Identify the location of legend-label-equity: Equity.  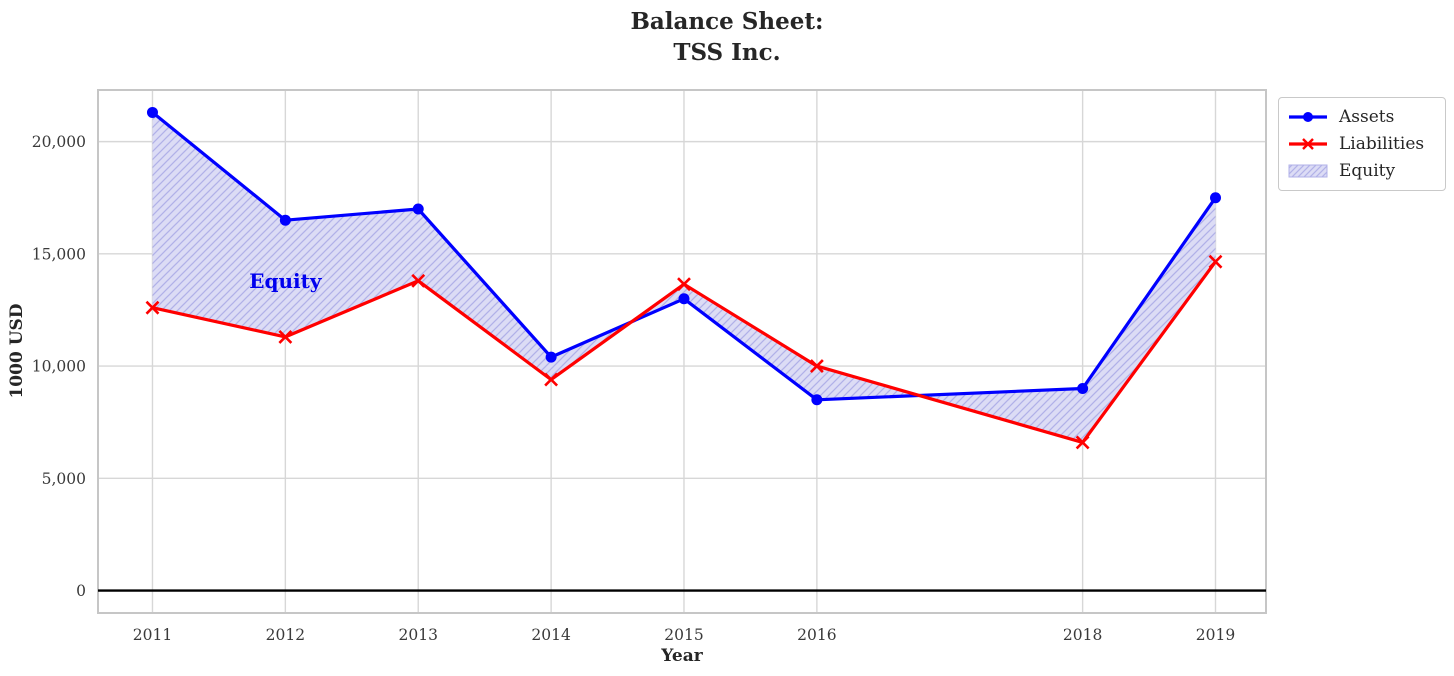
(1367, 171).